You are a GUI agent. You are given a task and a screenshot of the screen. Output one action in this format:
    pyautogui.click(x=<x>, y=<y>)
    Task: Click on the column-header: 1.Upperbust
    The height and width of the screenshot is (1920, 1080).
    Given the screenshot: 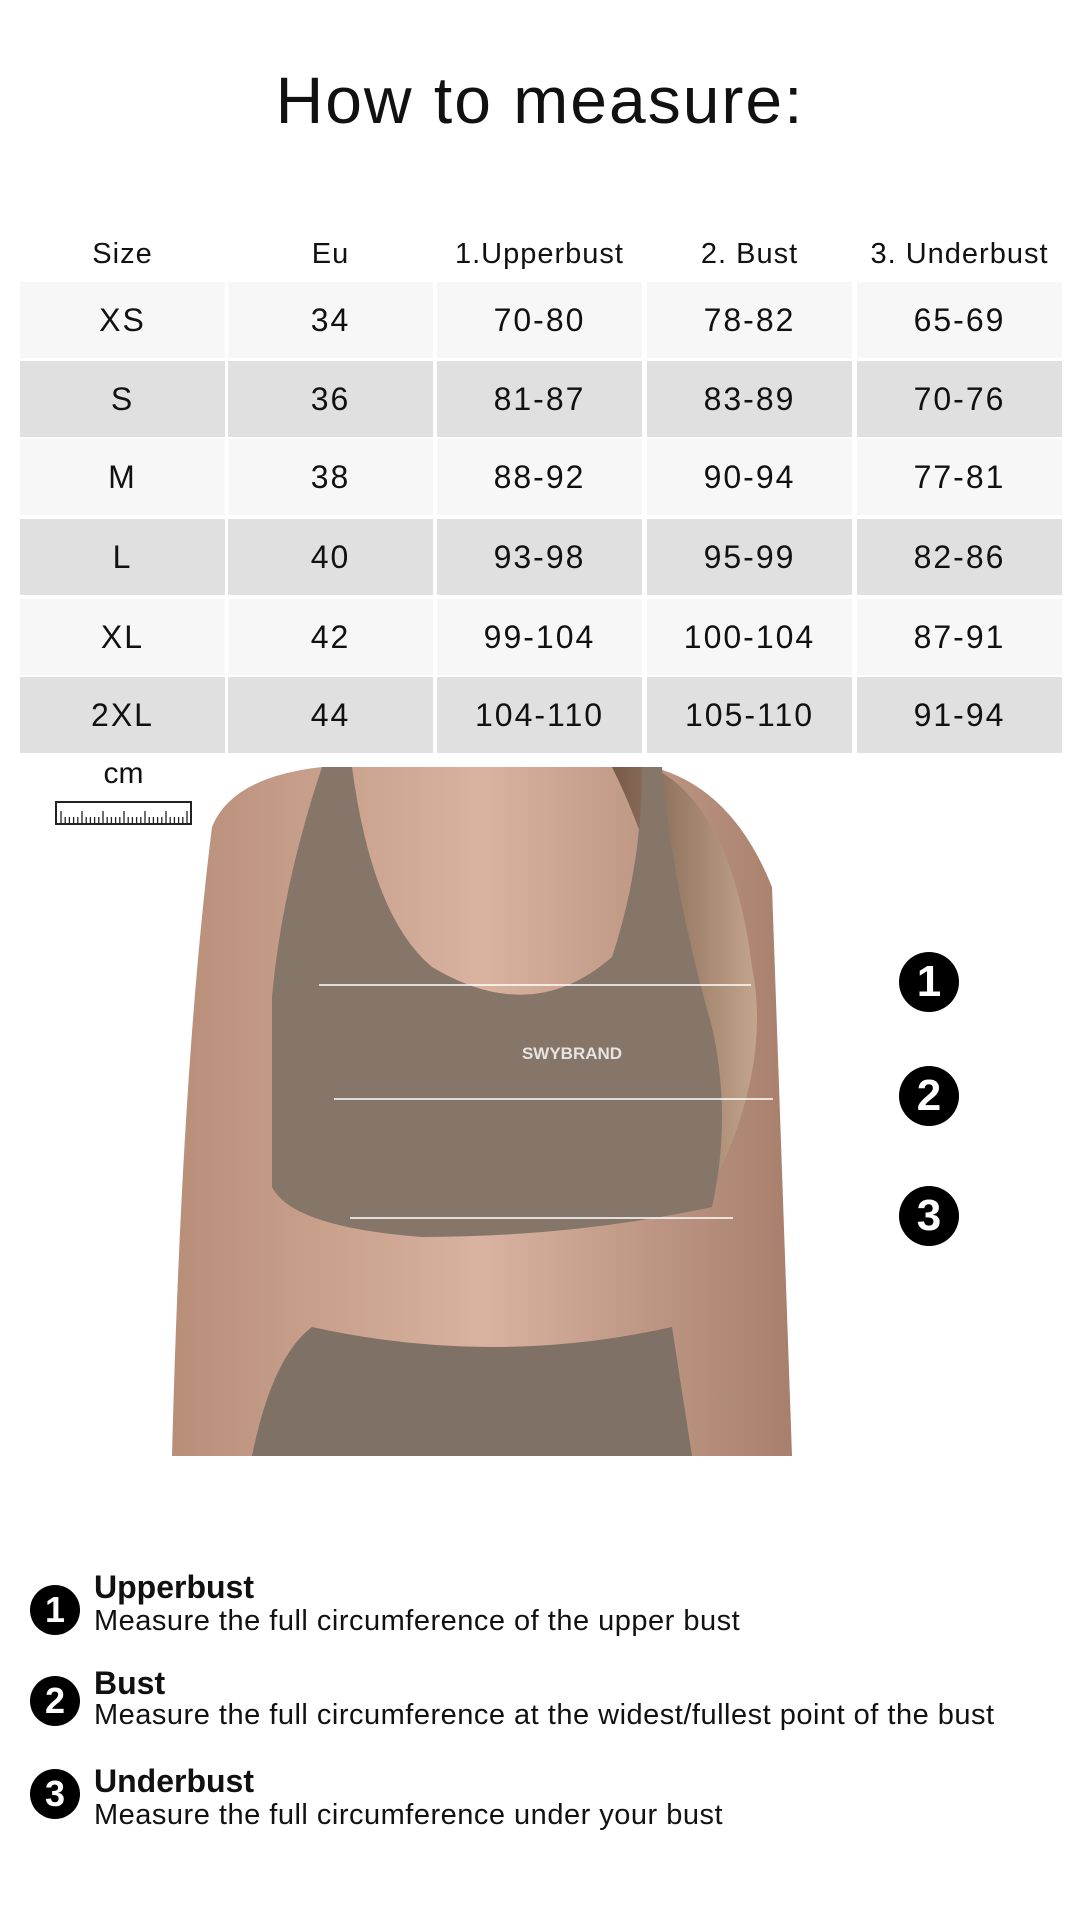 What is the action you would take?
    pyautogui.click(x=539, y=254)
    